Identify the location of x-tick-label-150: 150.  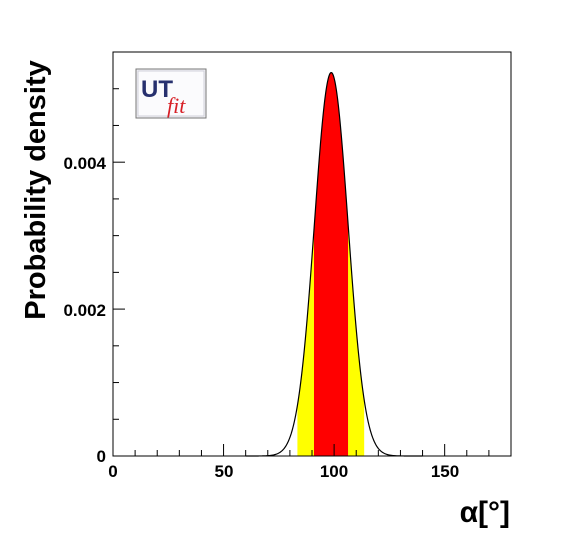
(445, 471).